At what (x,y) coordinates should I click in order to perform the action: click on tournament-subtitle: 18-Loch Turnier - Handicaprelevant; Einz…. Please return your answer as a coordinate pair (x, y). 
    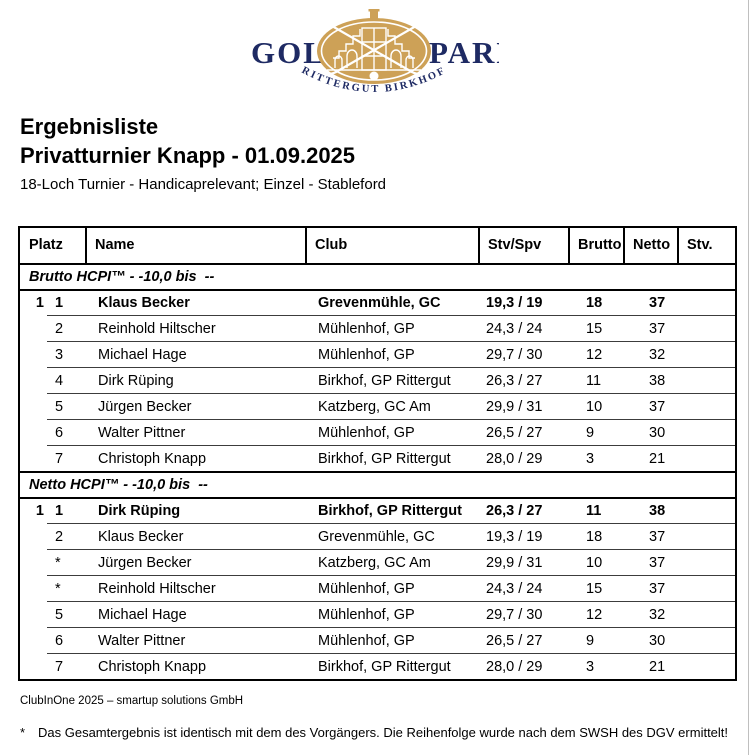
    Looking at the image, I should click on (203, 184).